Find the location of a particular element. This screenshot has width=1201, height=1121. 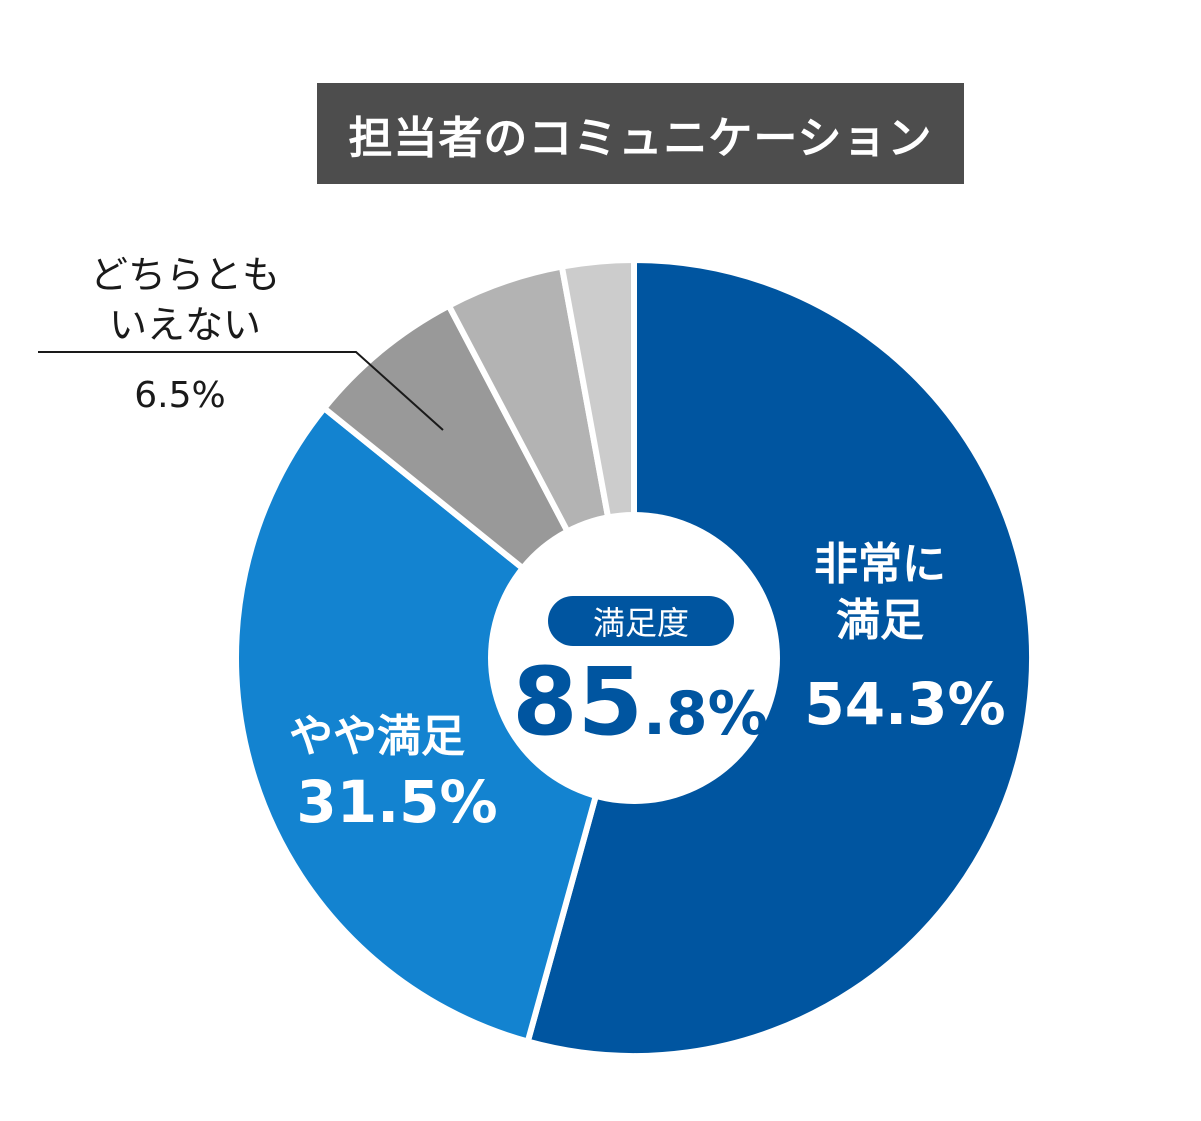

center-satisfaction-label: 満足度 is located at coordinates (641, 621).